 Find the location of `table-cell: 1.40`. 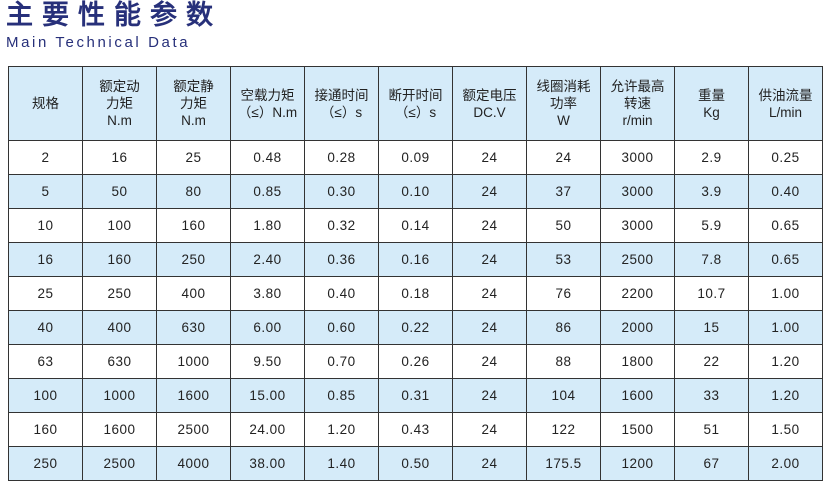

table-cell: 1.40 is located at coordinates (341, 463).